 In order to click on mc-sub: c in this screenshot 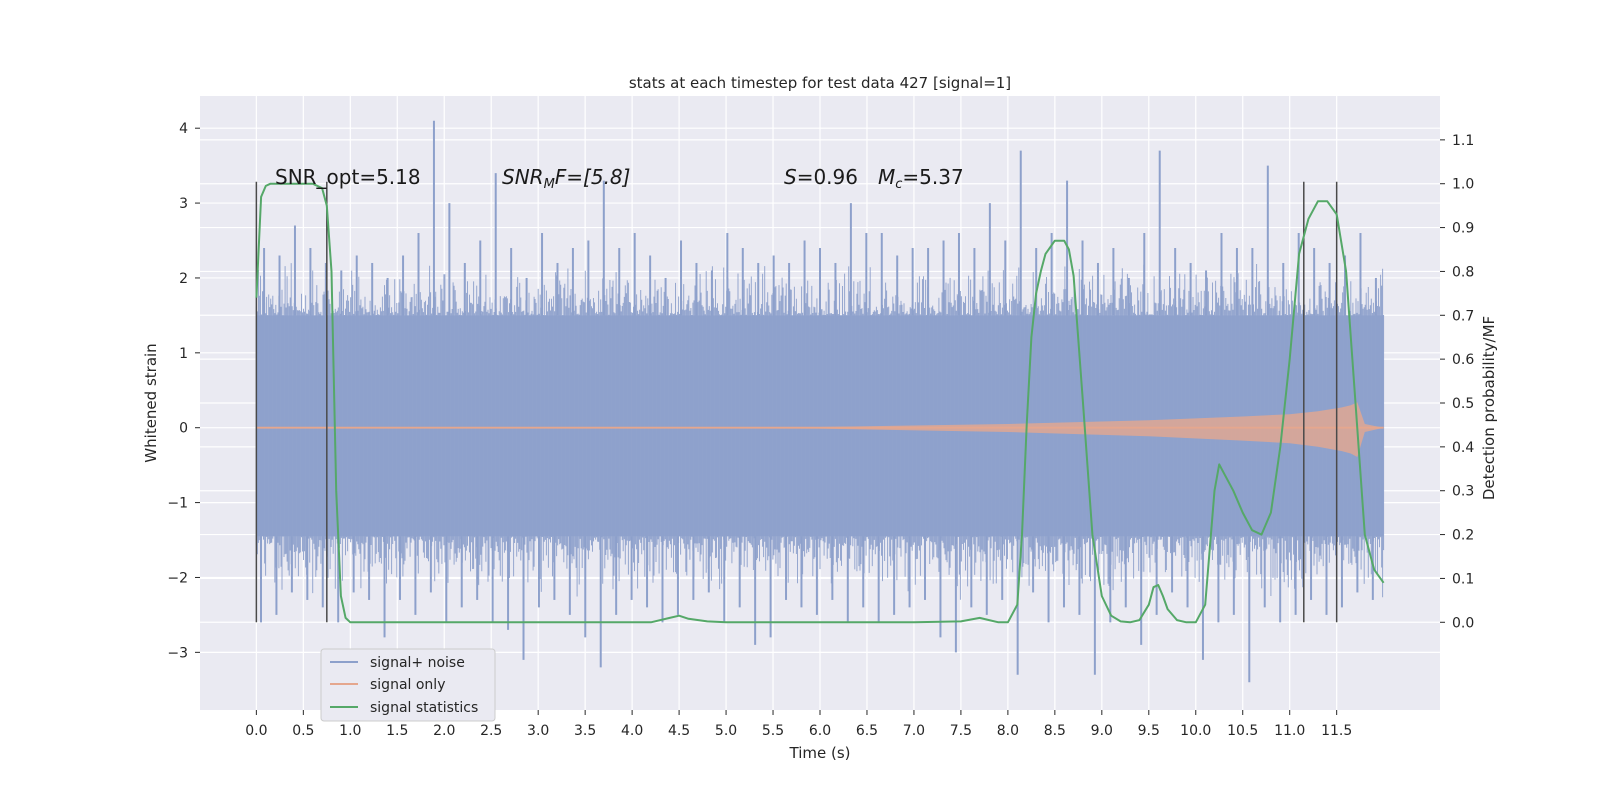, I will do `click(898, 184)`.